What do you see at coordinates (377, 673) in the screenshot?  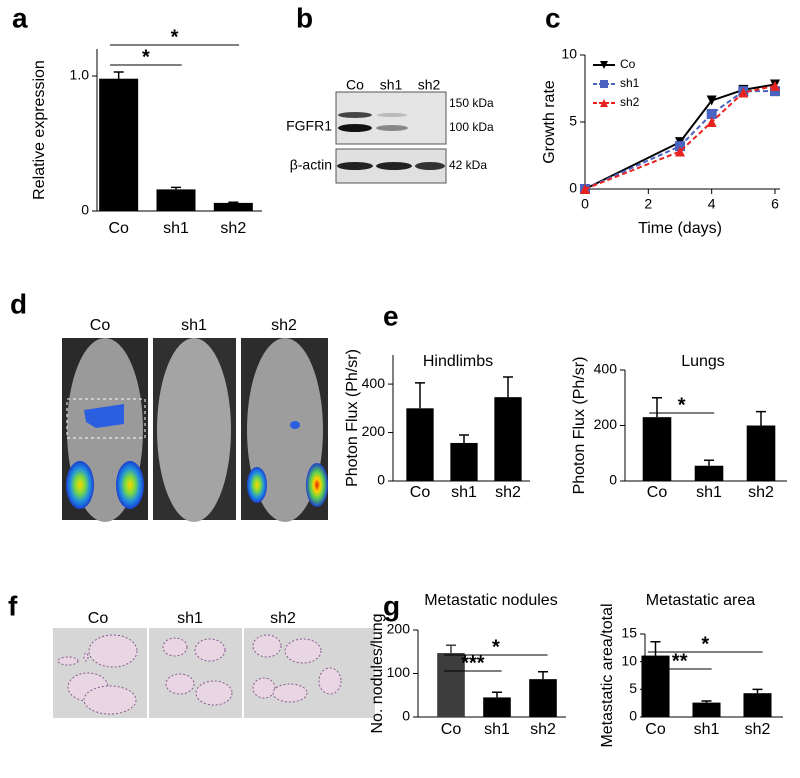 I see `y-axis-label: No. nodules/lung` at bounding box center [377, 673].